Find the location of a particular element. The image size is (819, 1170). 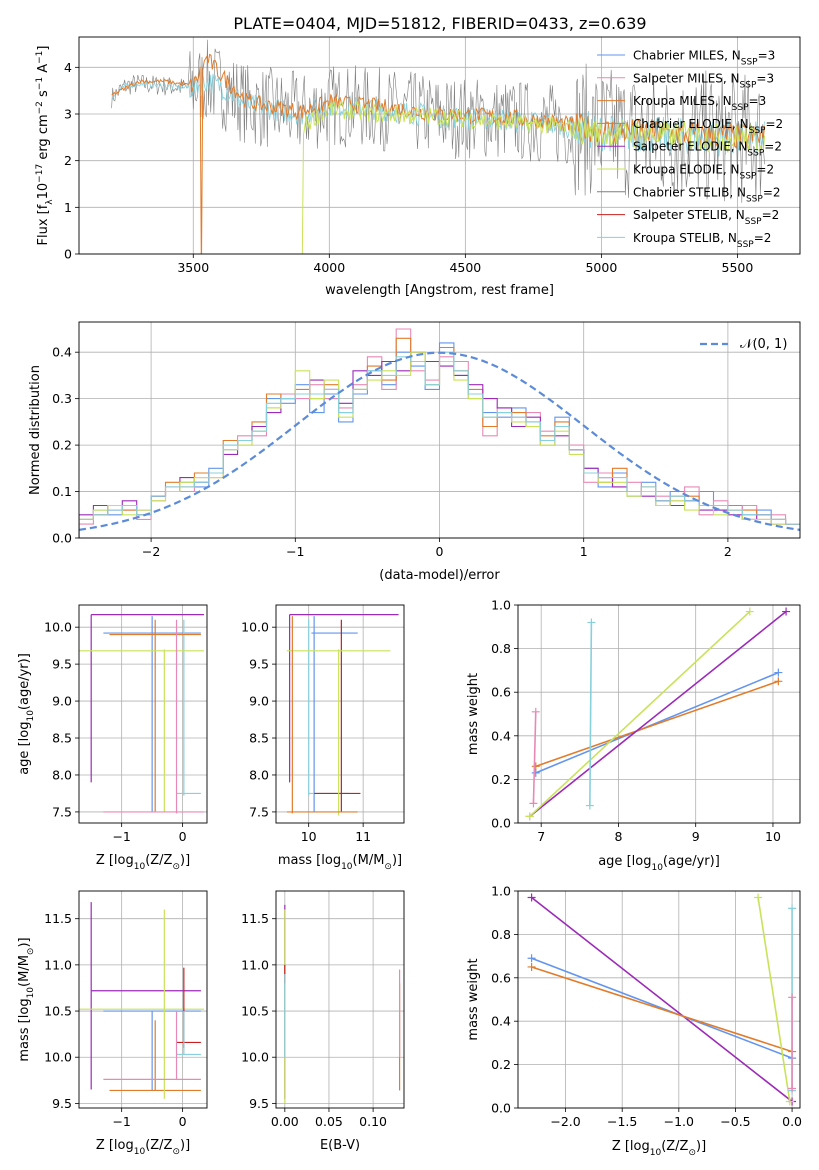

label-part: s is located at coordinates (43, 95).